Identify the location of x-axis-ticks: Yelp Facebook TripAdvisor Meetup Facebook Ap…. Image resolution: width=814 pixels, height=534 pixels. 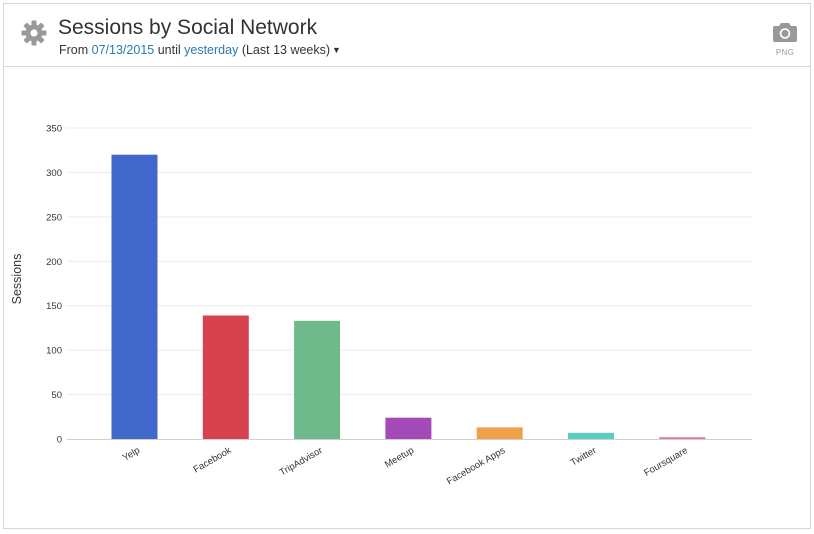
(405, 466).